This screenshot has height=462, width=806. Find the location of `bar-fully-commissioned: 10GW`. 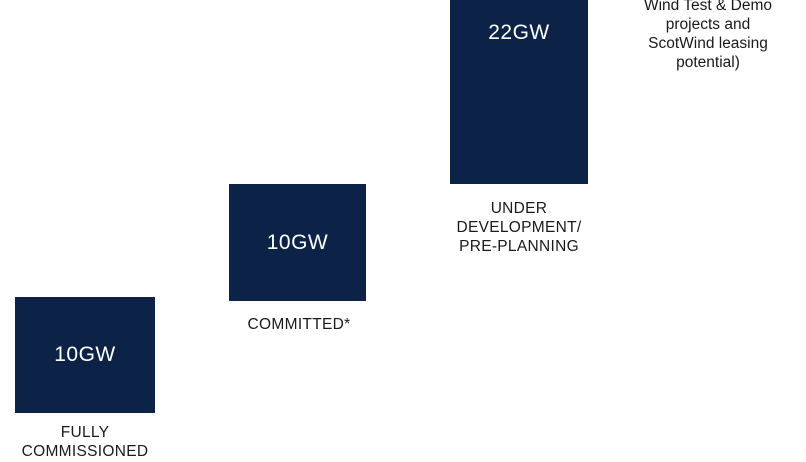

bar-fully-commissioned: 10GW is located at coordinates (85, 355).